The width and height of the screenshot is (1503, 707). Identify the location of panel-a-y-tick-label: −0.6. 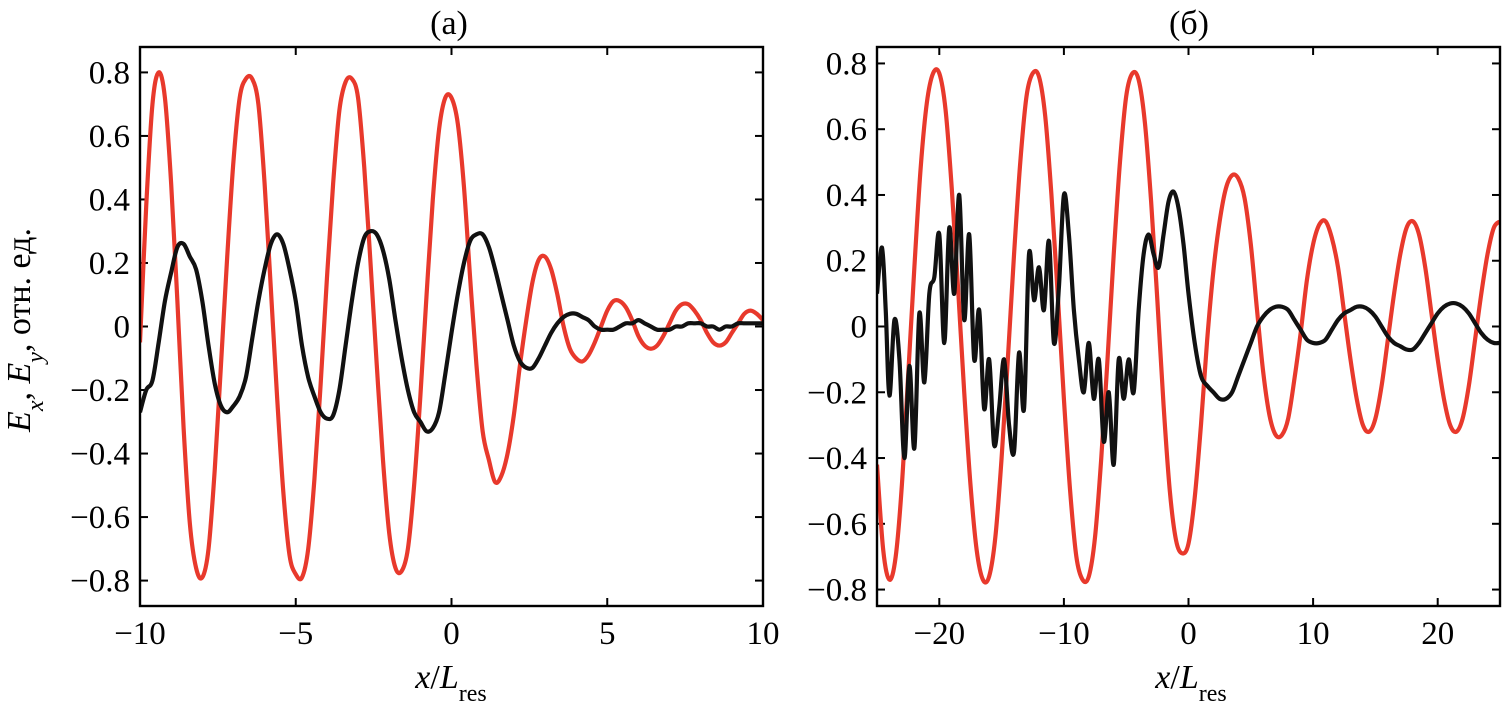
(100, 518).